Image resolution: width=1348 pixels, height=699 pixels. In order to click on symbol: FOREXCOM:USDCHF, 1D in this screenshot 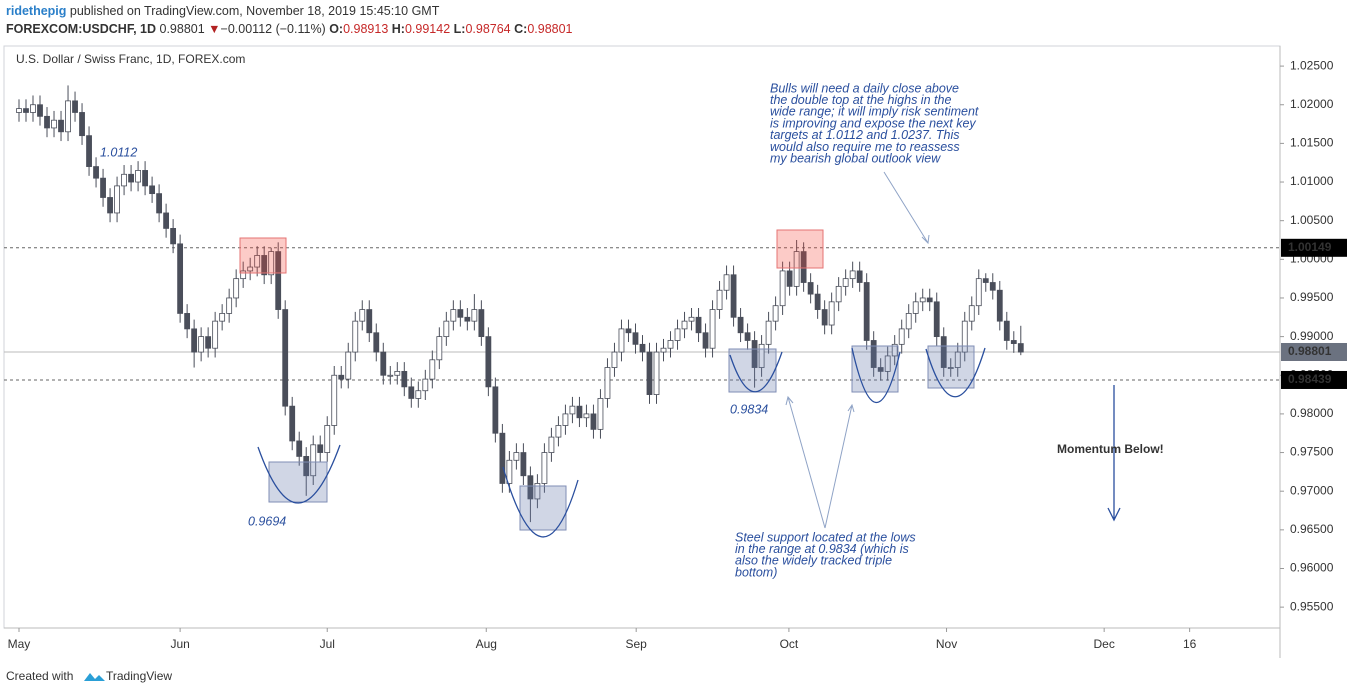, I will do `click(81, 29)`.